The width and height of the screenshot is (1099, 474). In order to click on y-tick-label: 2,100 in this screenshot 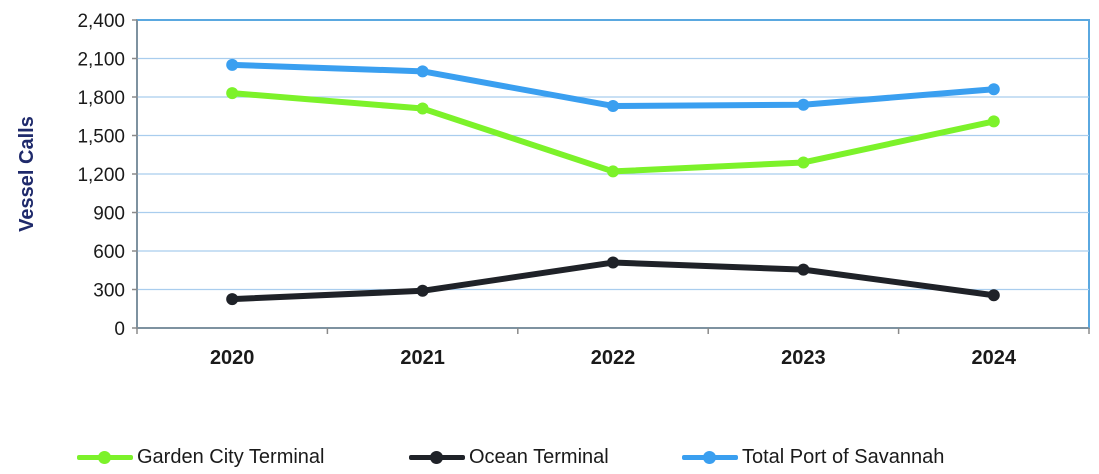, I will do `click(101, 60)`.